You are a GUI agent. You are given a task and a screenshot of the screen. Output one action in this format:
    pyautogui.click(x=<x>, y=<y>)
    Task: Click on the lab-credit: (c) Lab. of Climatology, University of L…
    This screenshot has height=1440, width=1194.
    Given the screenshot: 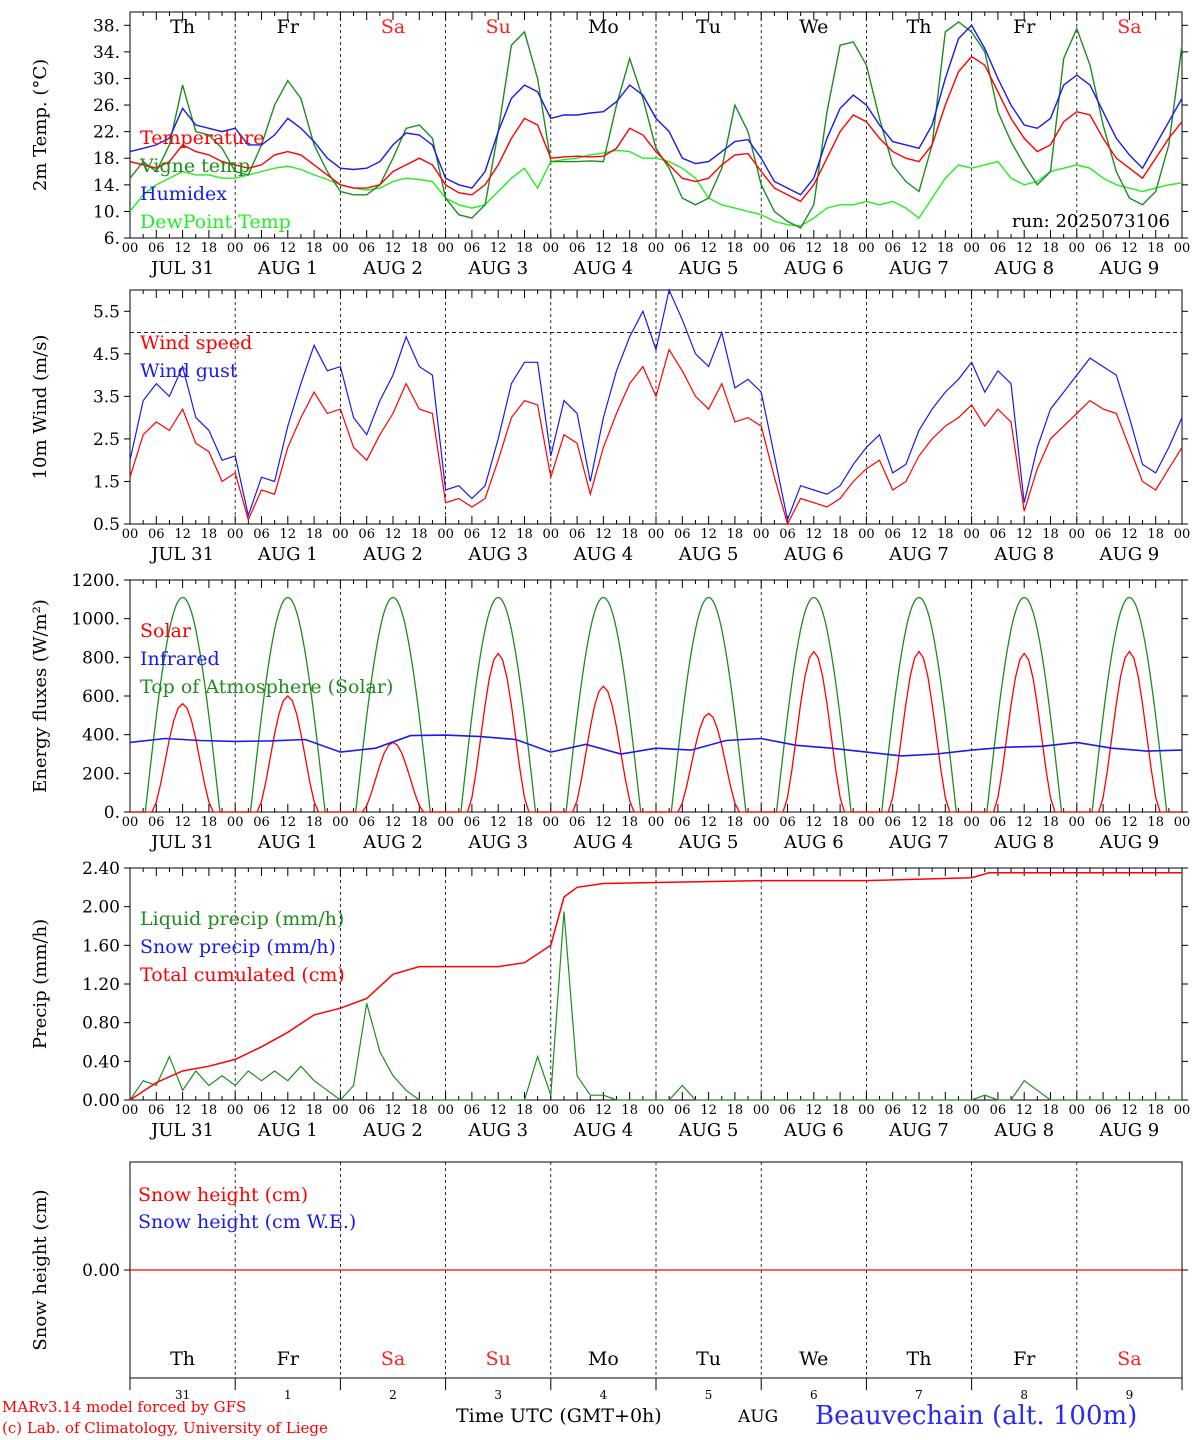 What is the action you would take?
    pyautogui.click(x=165, y=1428)
    